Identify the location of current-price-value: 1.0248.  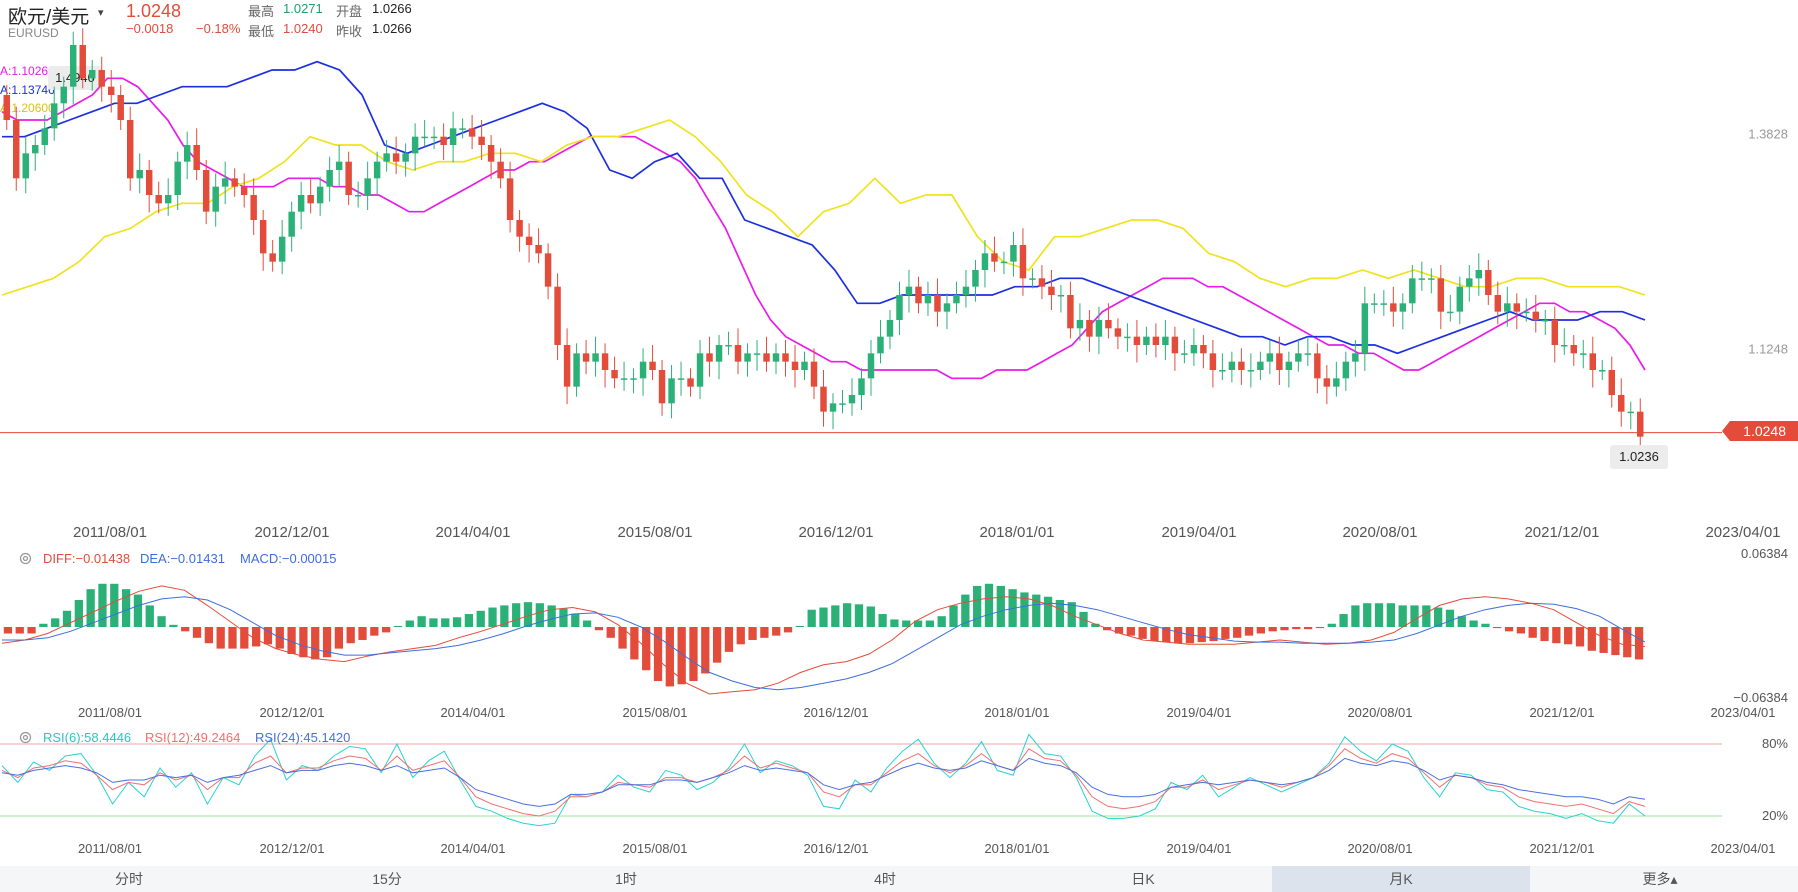
(1764, 431).